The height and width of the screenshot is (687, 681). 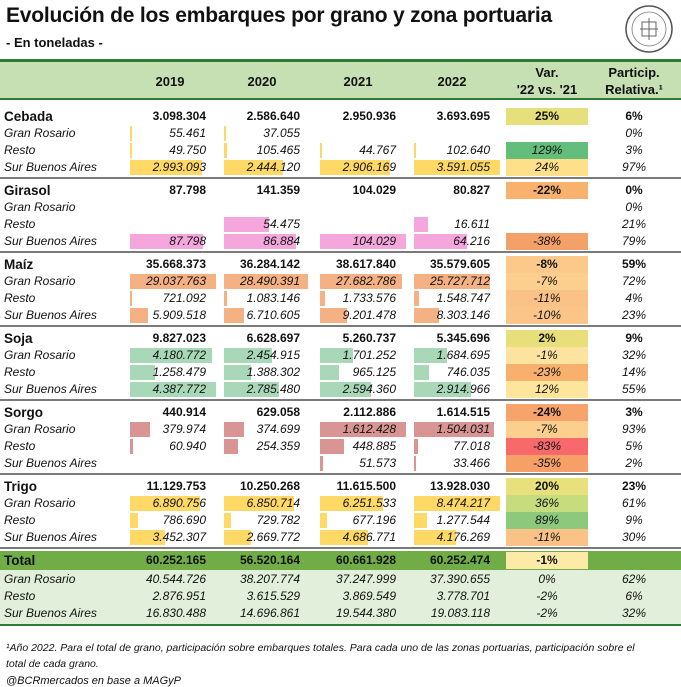 I want to click on value-cell: 1.733.576, so click(x=369, y=298).